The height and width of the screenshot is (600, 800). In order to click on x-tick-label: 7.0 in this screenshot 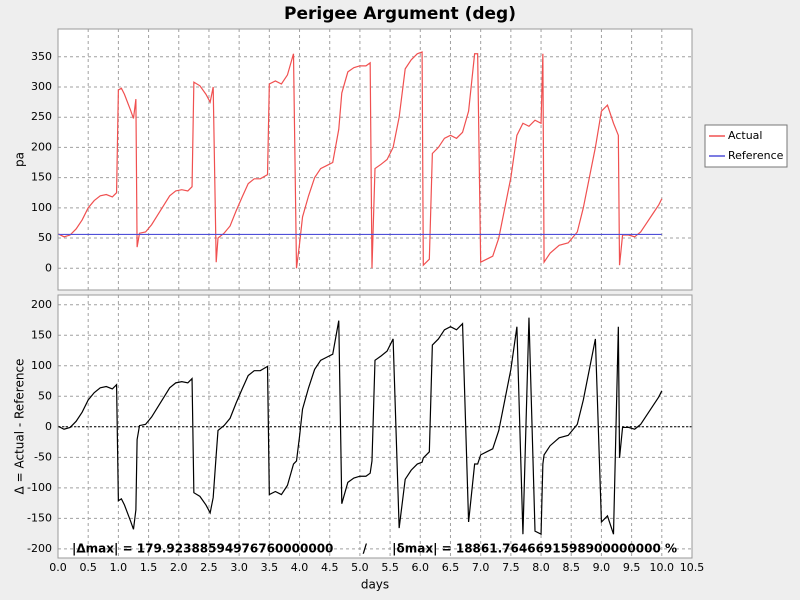, I will do `click(481, 567)`.